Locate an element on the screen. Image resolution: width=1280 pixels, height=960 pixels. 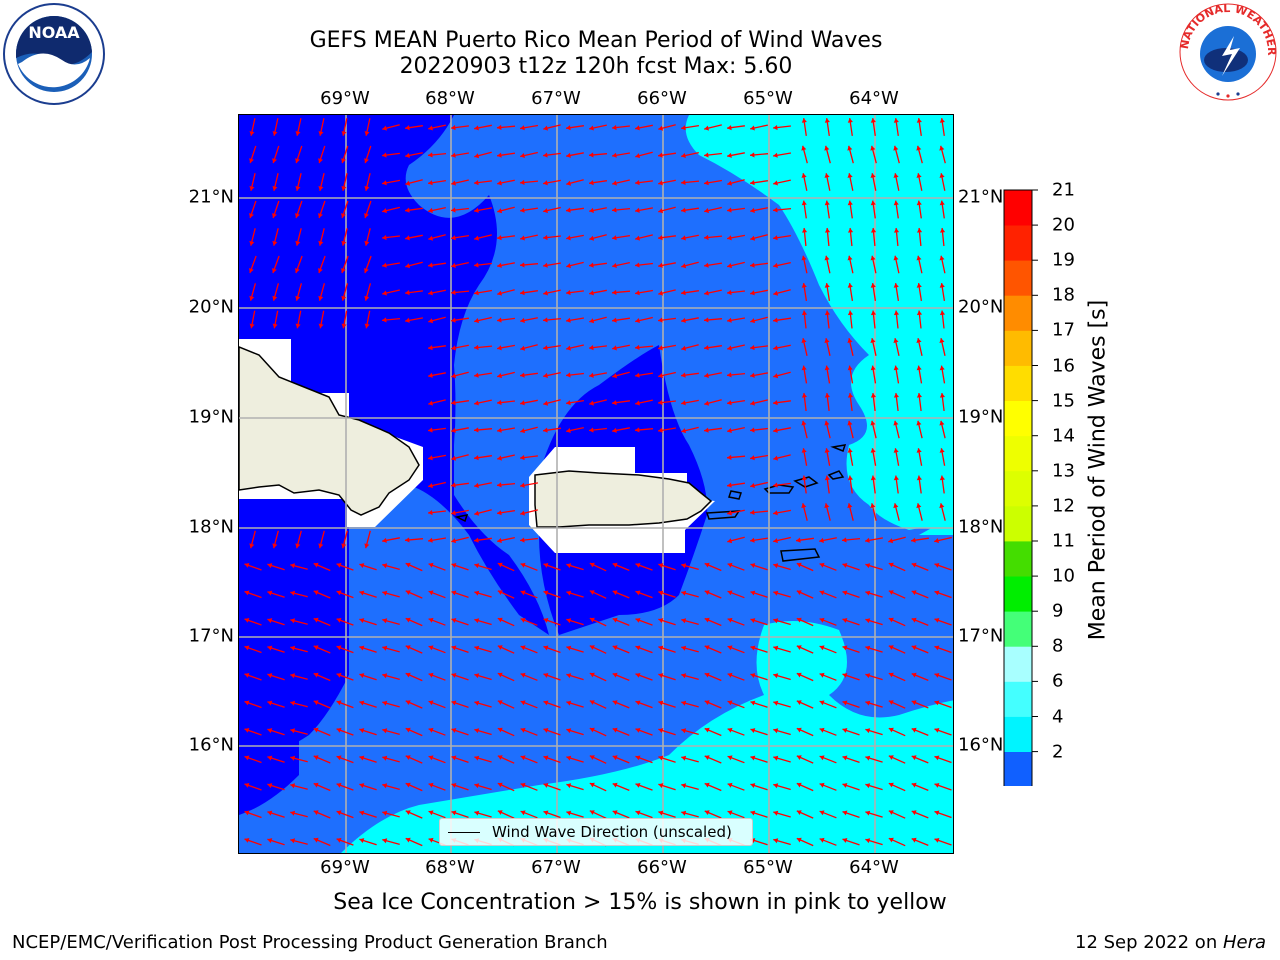
lon-label-top: 69°W is located at coordinates (345, 98).